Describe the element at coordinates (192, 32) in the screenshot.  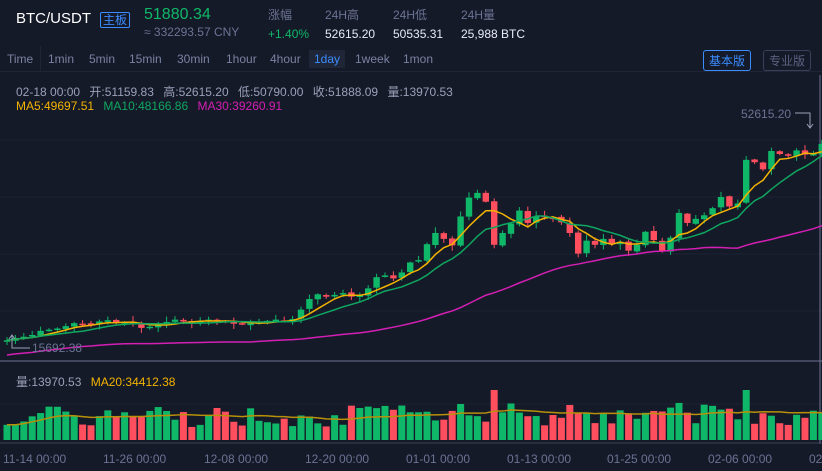
I see `cny-price: ≈ 332293.57 CNY` at that location.